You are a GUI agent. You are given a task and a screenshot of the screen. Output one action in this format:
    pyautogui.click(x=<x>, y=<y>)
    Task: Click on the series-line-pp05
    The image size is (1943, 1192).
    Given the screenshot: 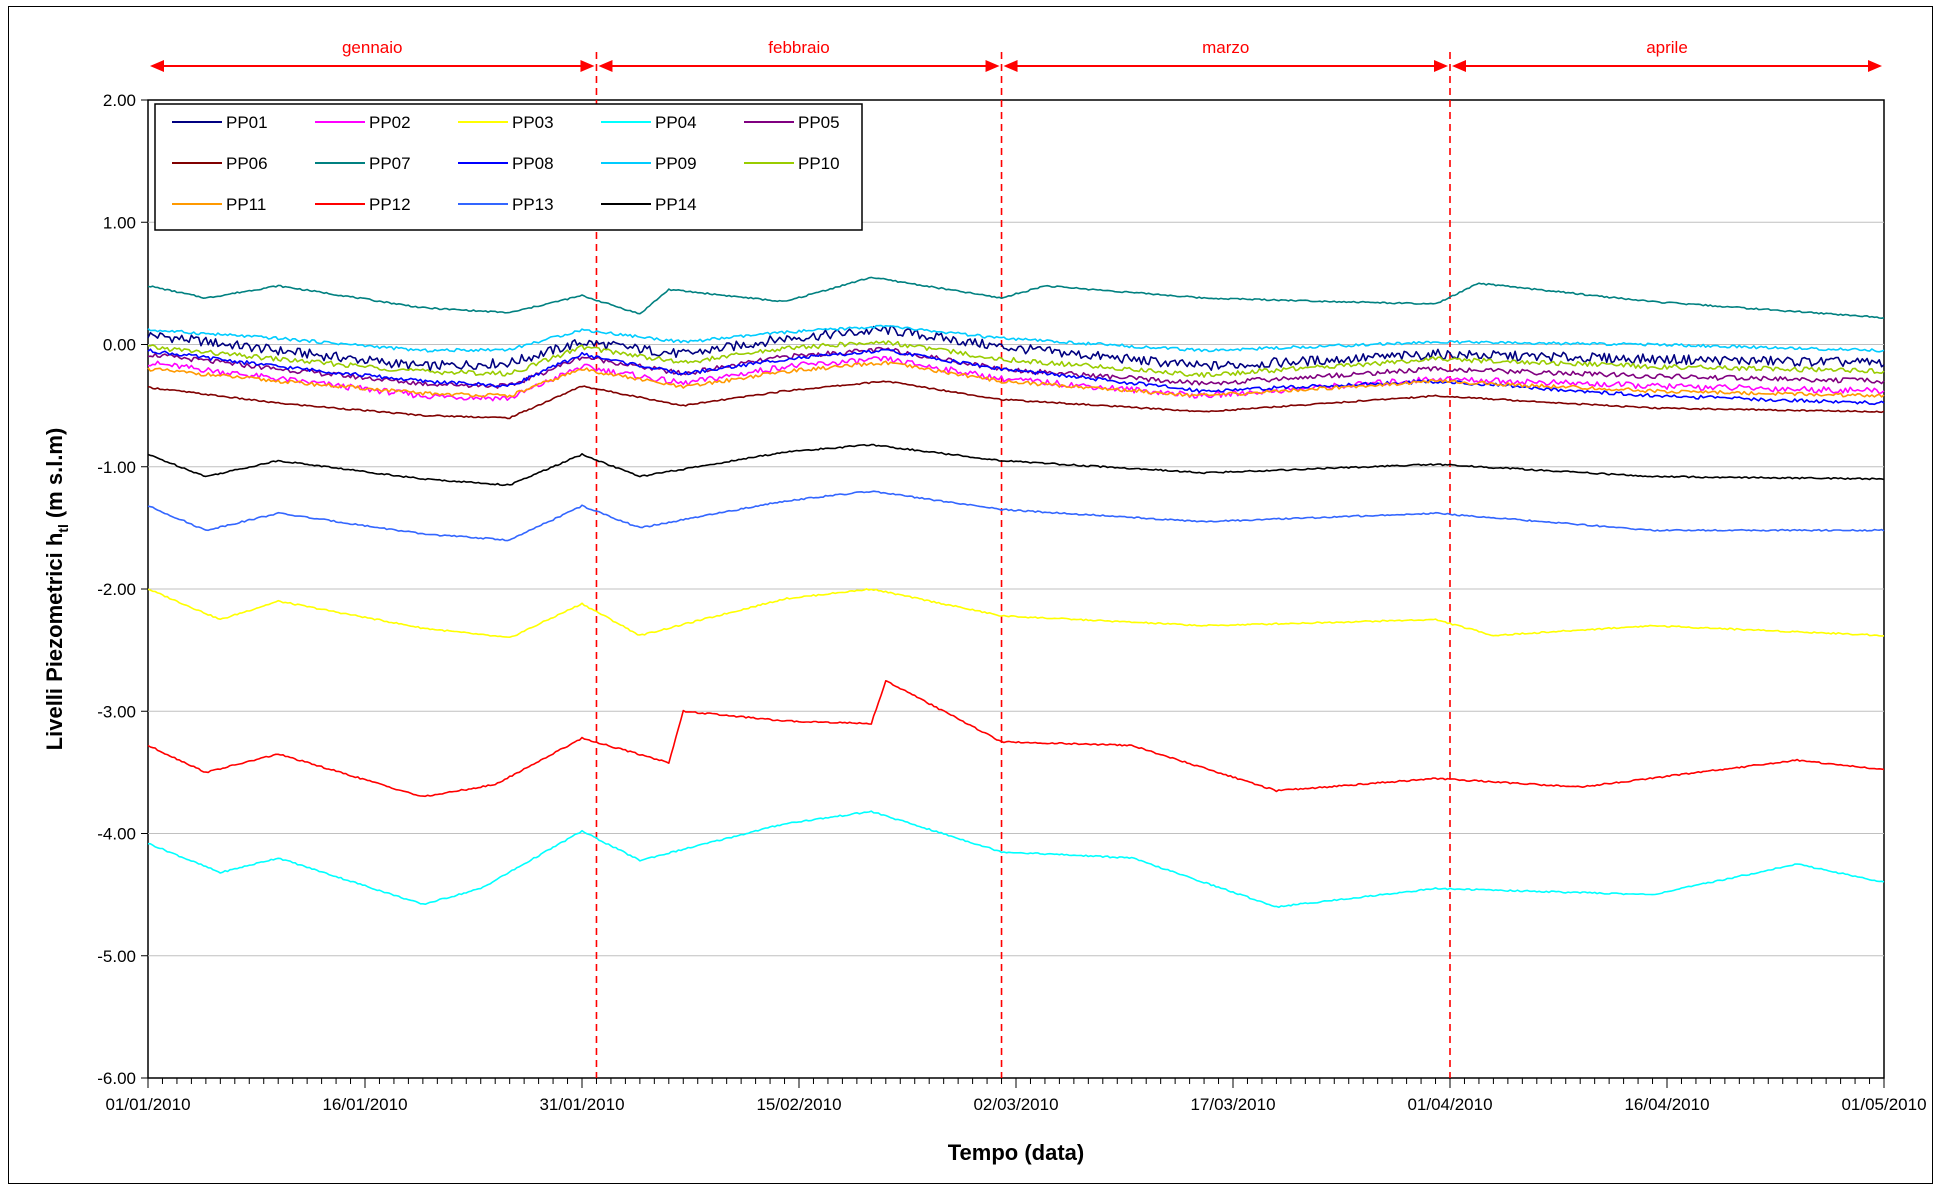 What is the action you would take?
    pyautogui.click(x=1016, y=367)
    